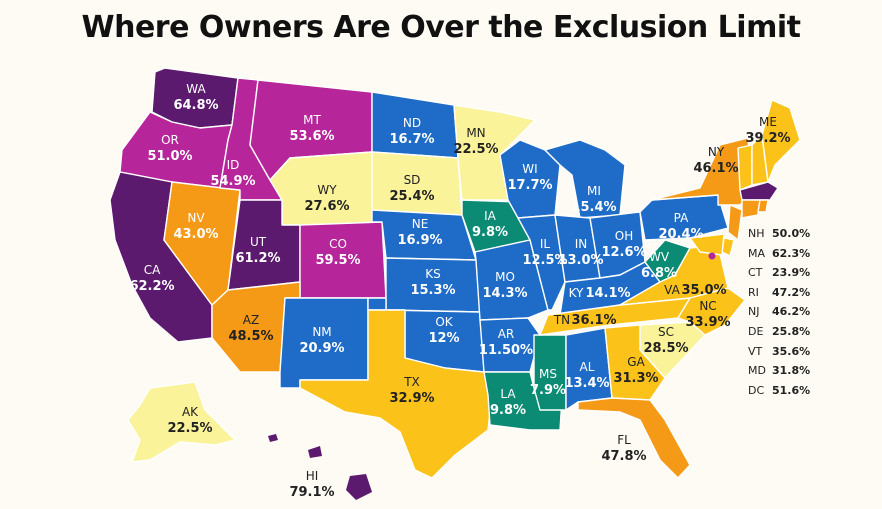 The image size is (882, 509). What do you see at coordinates (756, 331) in the screenshot?
I see `side-abbr: DE` at bounding box center [756, 331].